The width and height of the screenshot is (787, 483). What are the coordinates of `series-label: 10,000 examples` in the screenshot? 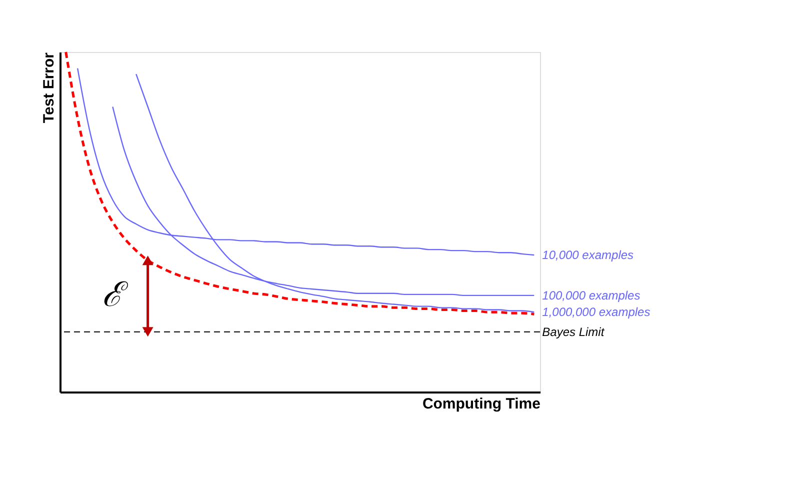 It's located at (588, 255).